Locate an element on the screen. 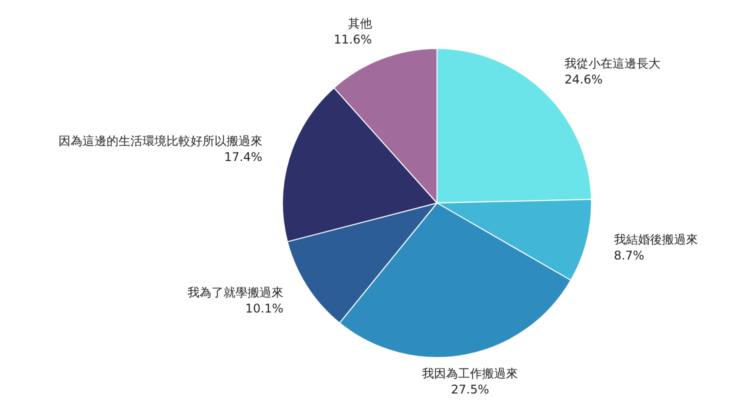  data-label: 10.1% is located at coordinates (264, 309).